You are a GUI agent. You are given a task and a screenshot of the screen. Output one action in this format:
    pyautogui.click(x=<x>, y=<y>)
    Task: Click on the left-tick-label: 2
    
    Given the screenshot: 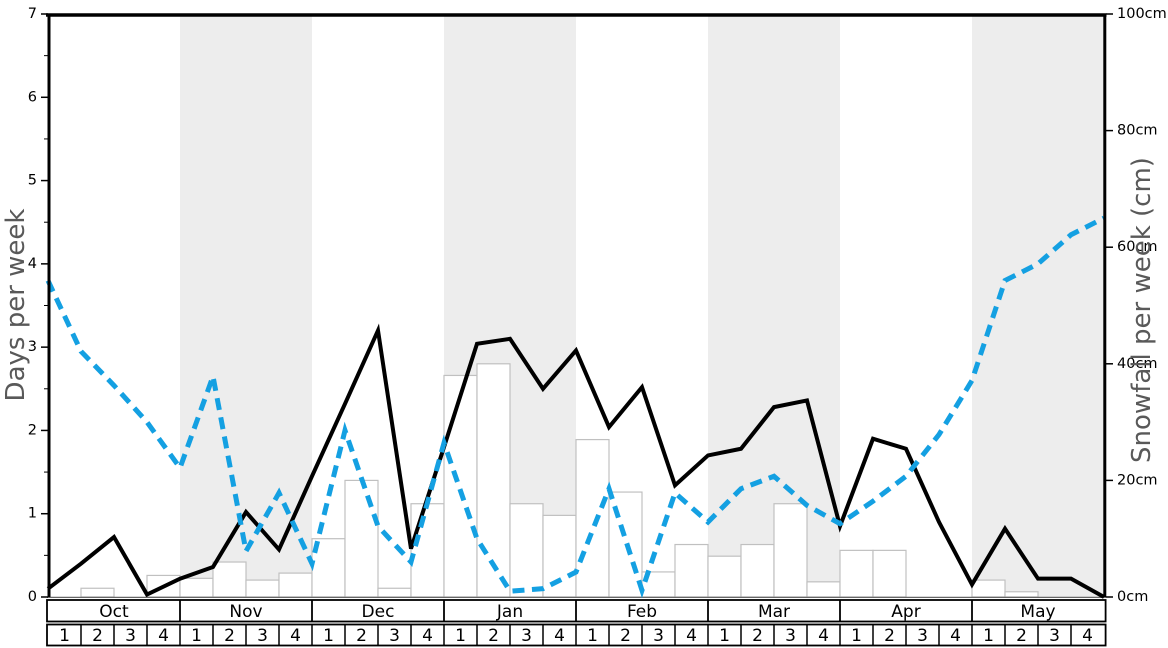 What is the action you would take?
    pyautogui.click(x=32, y=430)
    